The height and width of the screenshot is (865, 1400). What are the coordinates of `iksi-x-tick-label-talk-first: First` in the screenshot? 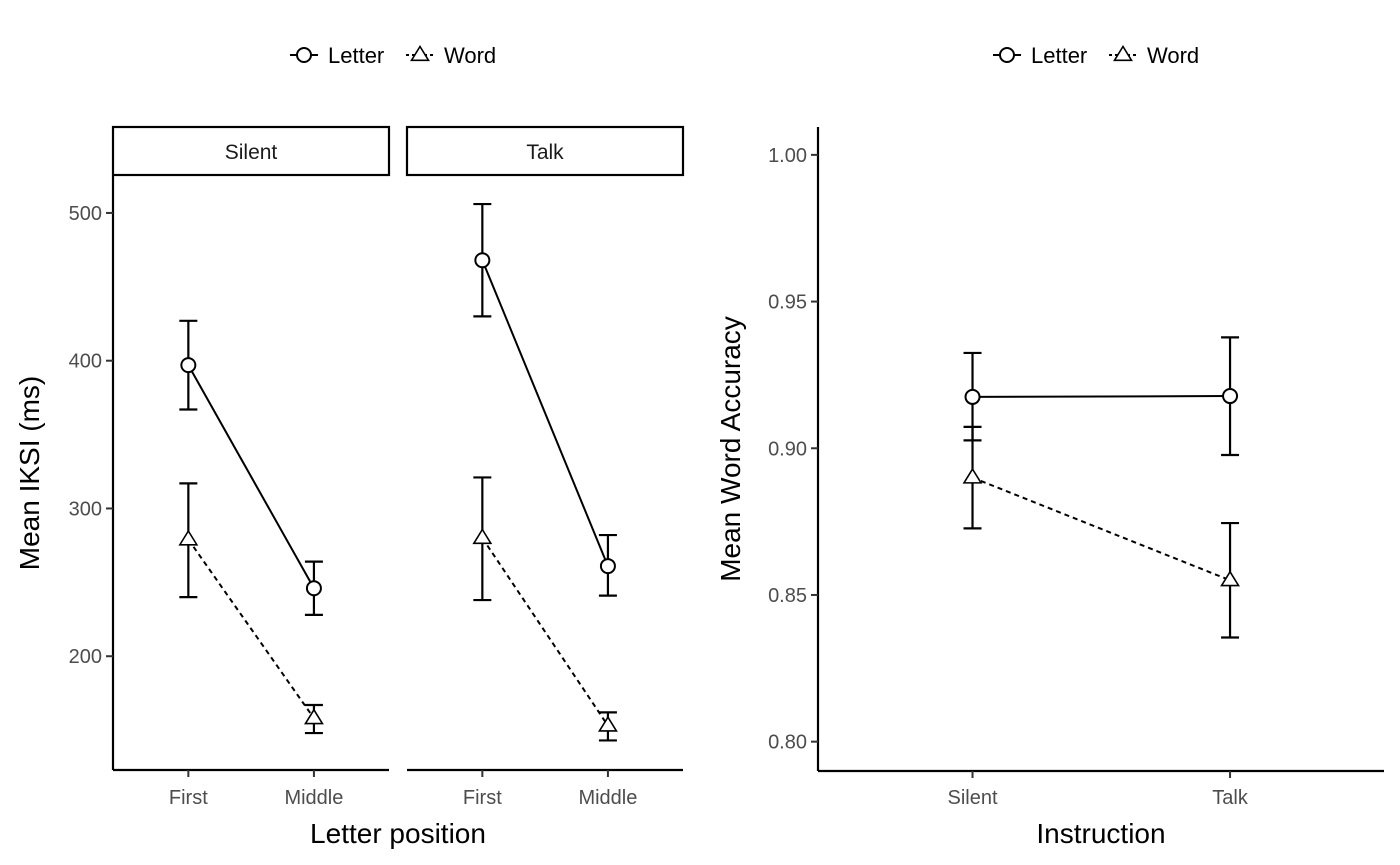 It's located at (482, 798).